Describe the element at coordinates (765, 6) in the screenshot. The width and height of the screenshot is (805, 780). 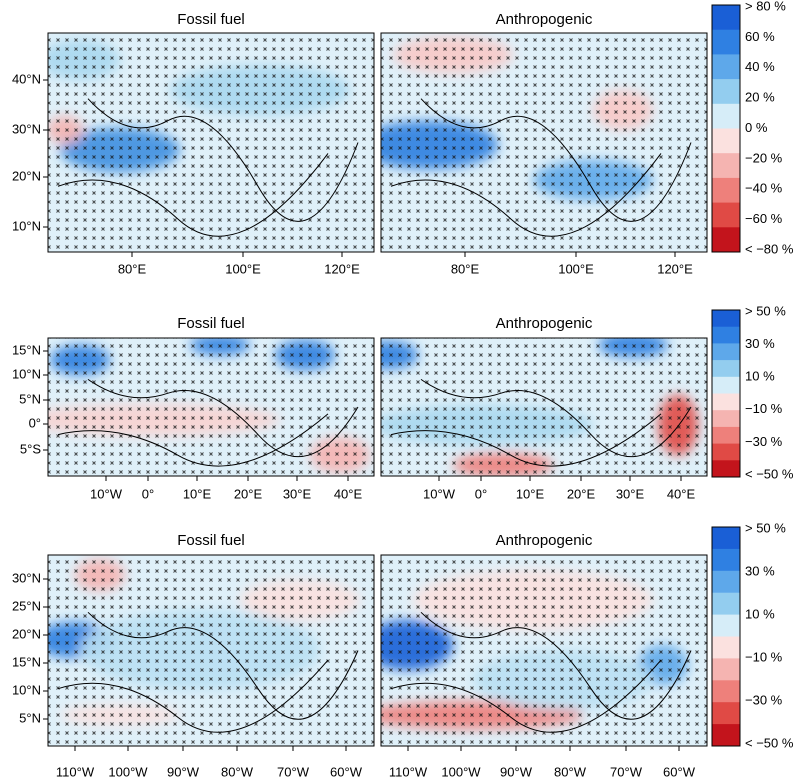
I see `colorbar-label: > 80 %` at that location.